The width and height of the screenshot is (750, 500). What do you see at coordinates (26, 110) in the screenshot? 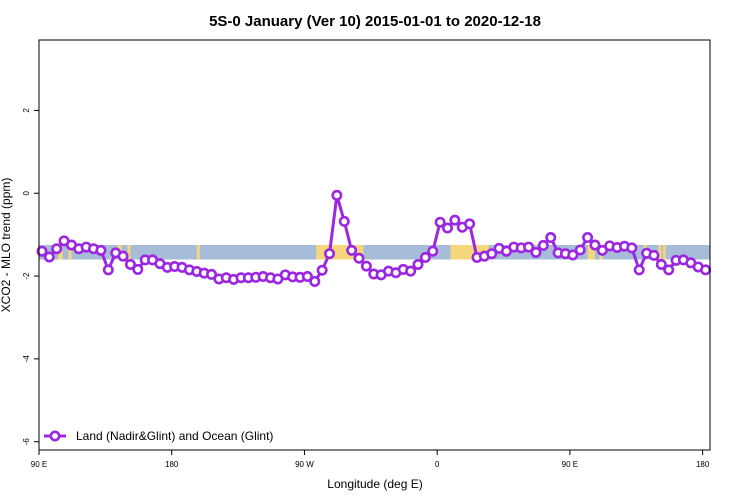
I see `y-tick-label: 2` at bounding box center [26, 110].